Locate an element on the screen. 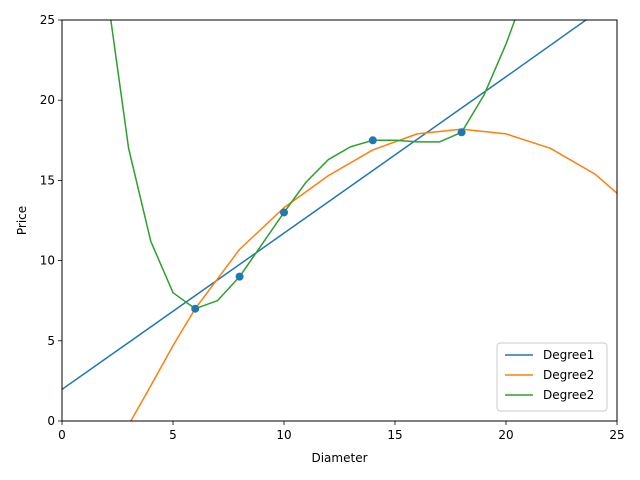  y-axis: 0 5 10 15 20 25 is located at coordinates (51, 220).